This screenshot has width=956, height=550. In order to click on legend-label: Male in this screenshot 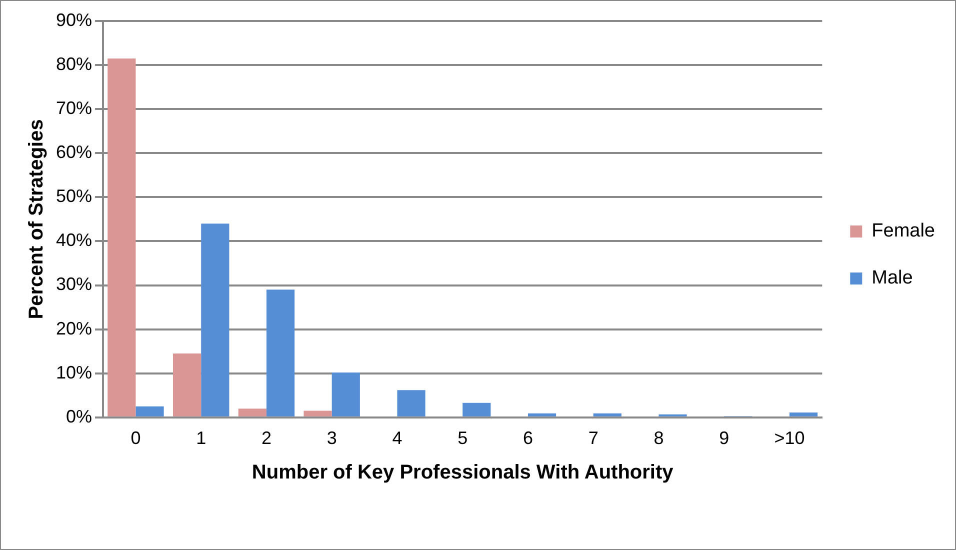, I will do `click(892, 278)`.